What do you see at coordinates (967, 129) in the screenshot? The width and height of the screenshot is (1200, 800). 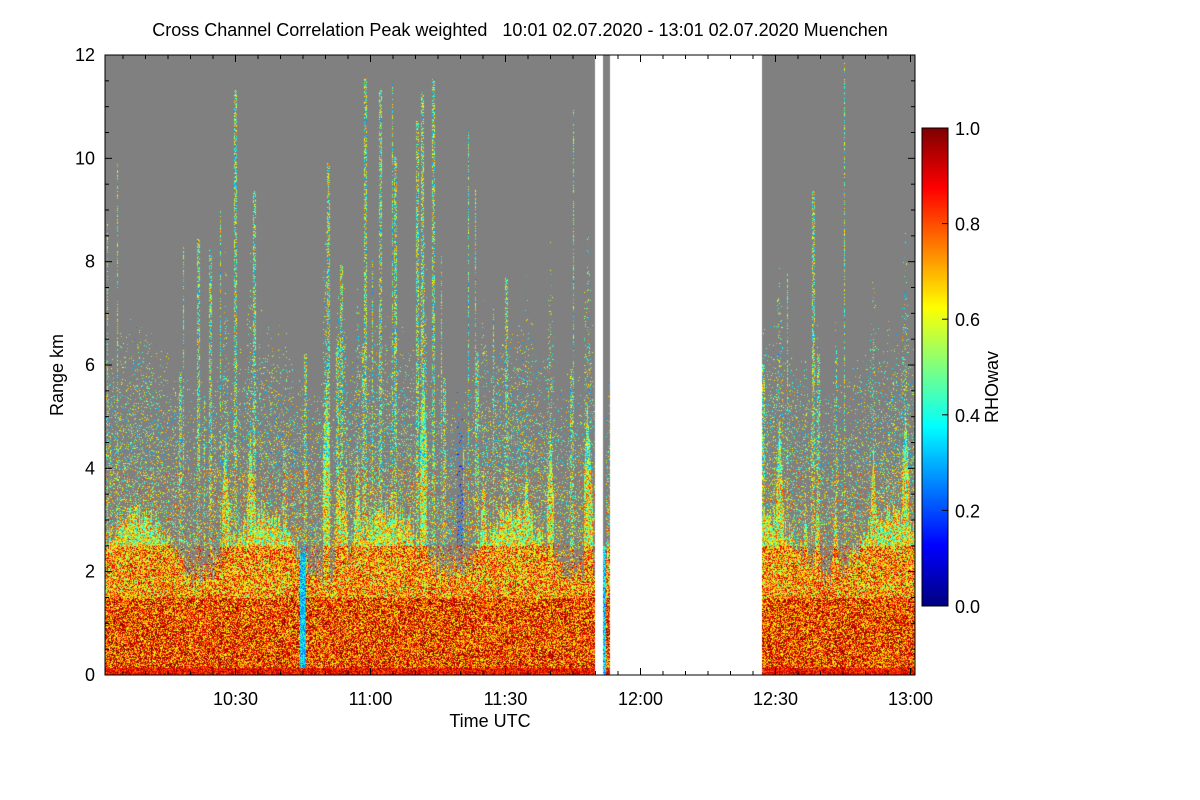 I see `colorbar-tick-label: 1.0` at bounding box center [967, 129].